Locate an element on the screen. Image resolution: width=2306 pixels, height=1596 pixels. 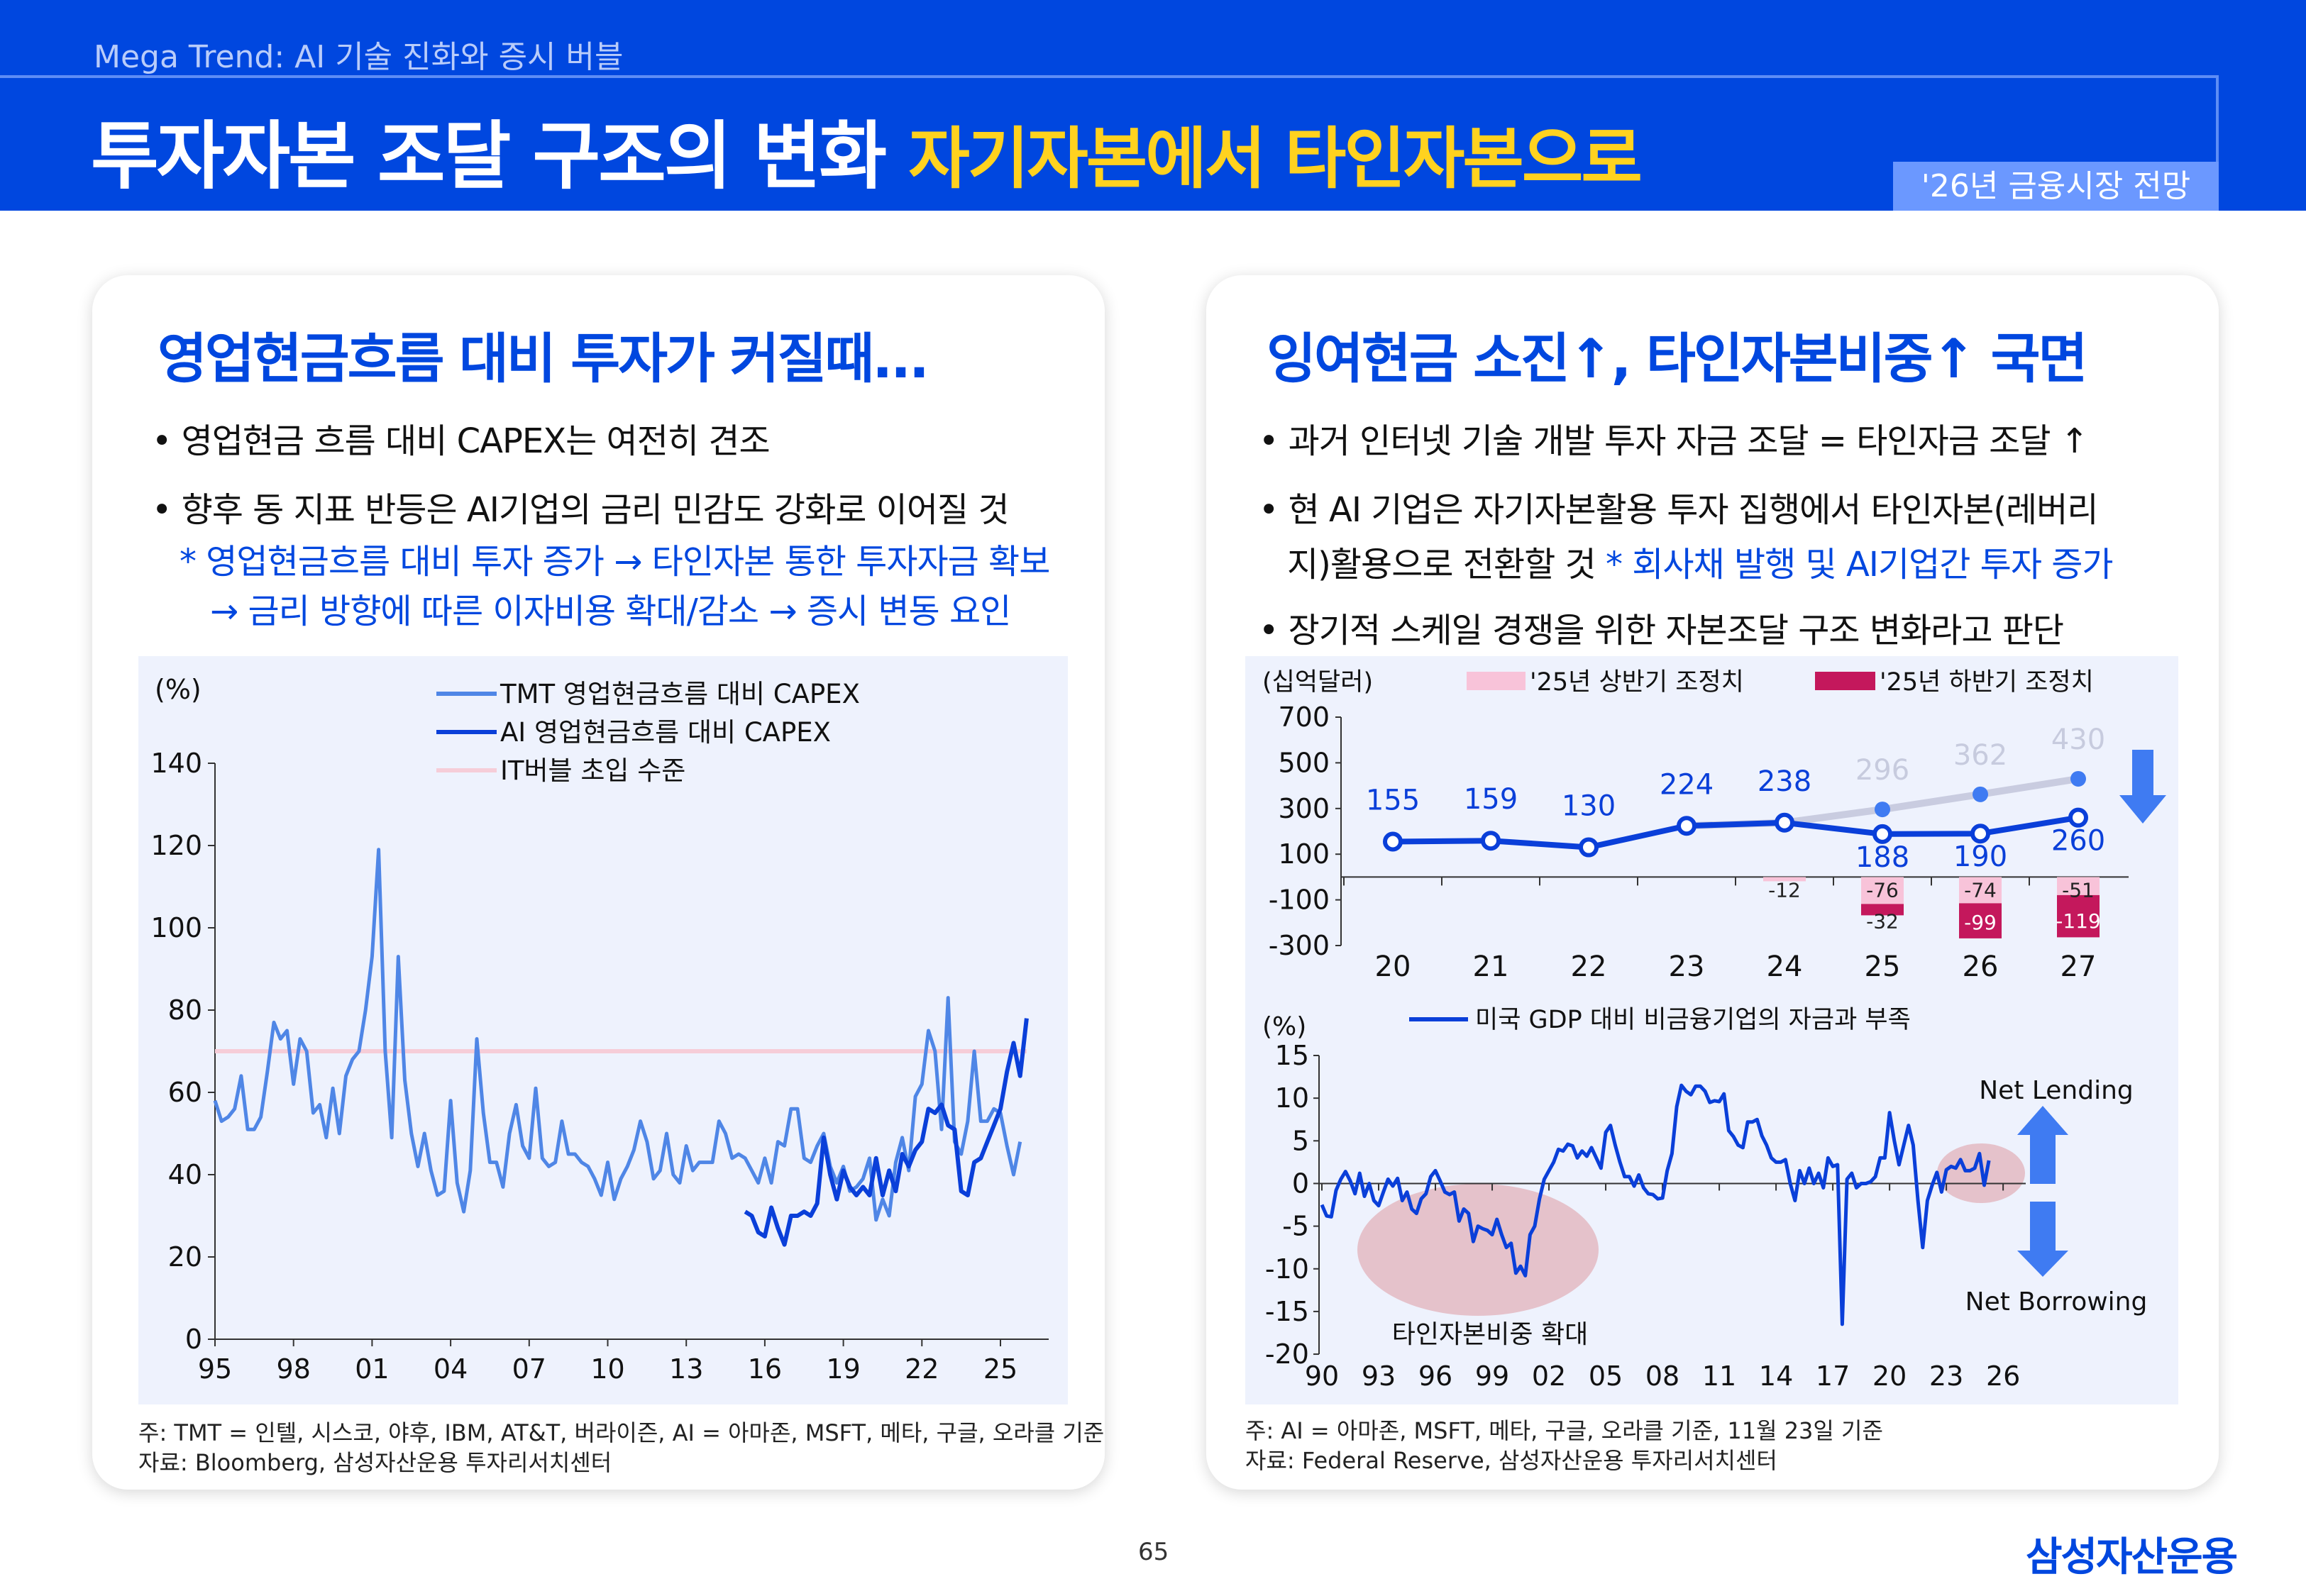
x-tick-label: 93 is located at coordinates (1379, 1377).